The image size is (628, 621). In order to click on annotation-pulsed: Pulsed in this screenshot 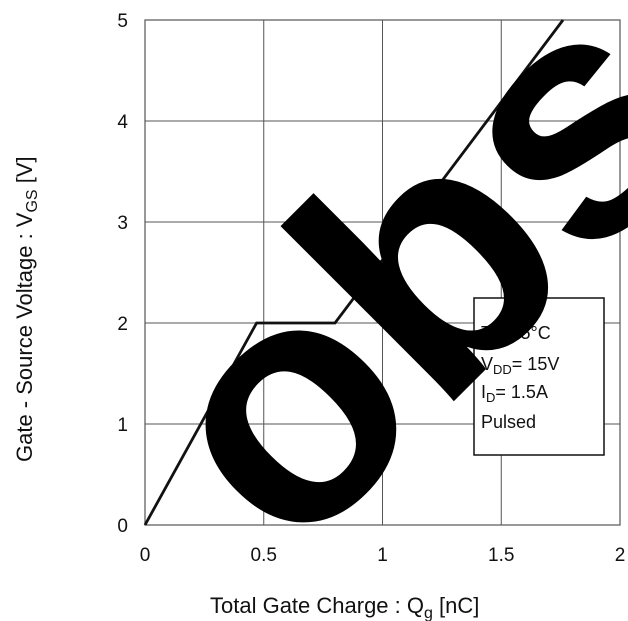, I will do `click(508, 422)`.